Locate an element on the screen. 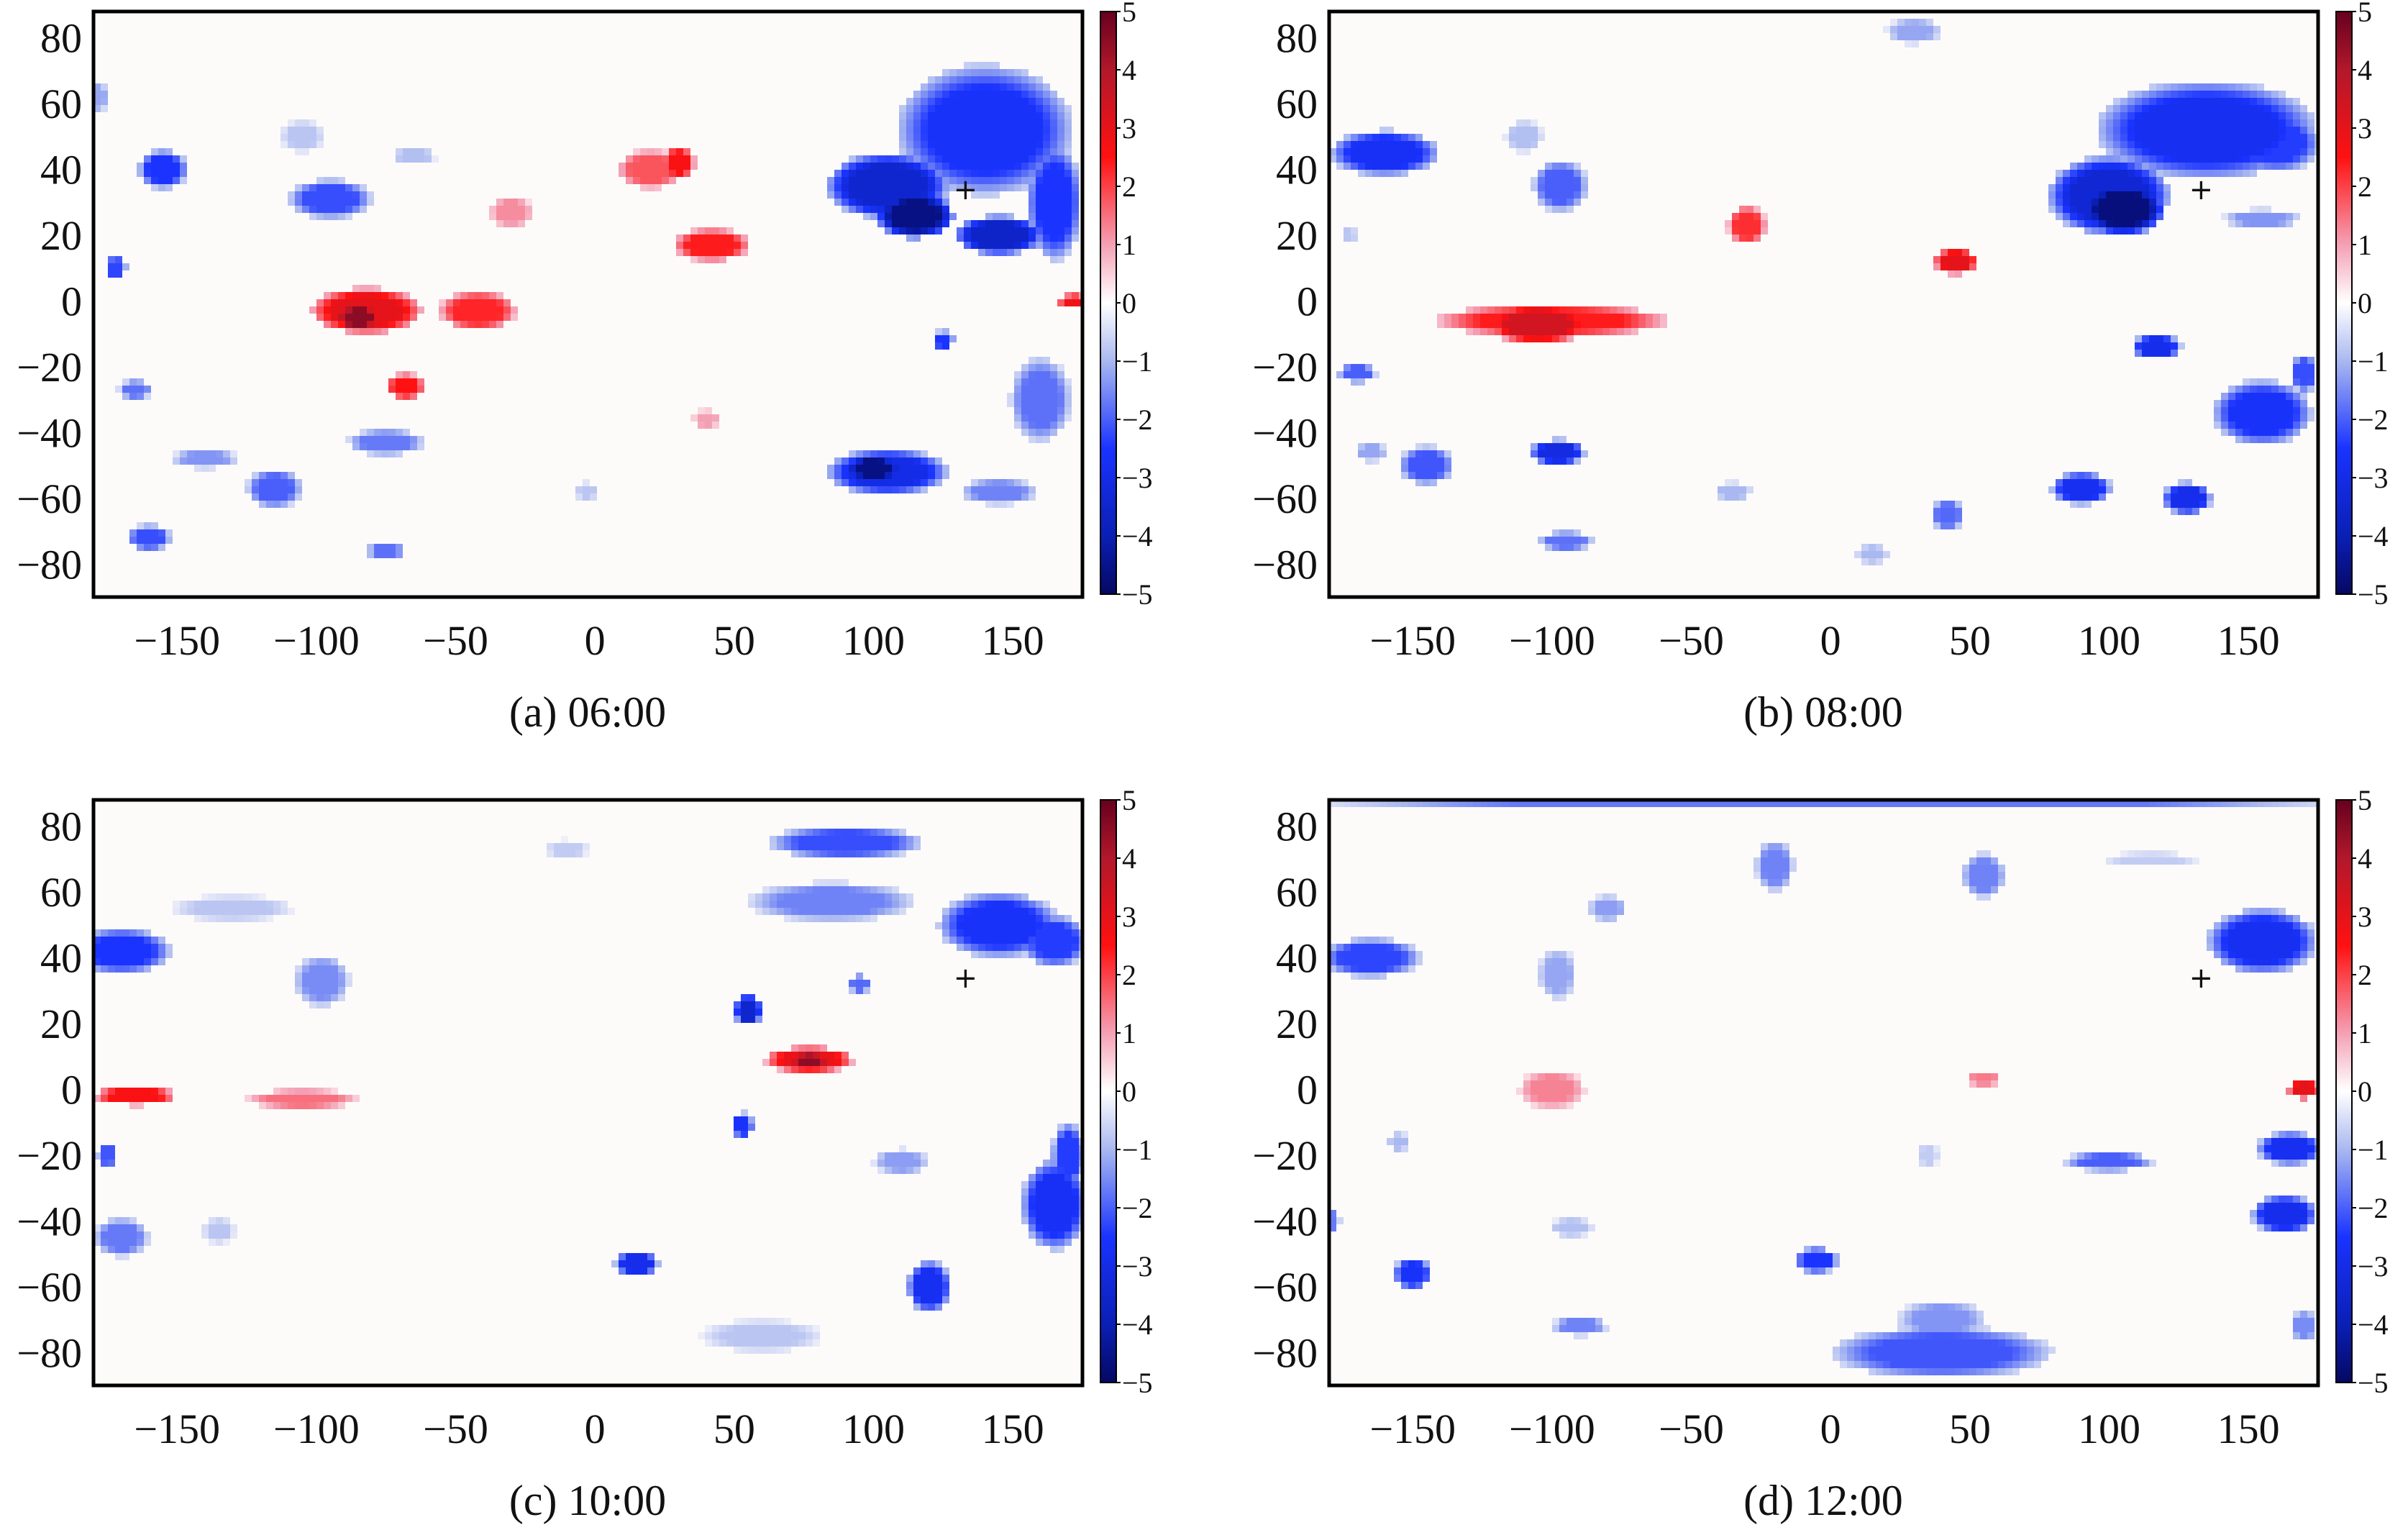 Image resolution: width=2408 pixels, height=1530 pixels. colorbar-tick-label: 0 is located at coordinates (2365, 1091).